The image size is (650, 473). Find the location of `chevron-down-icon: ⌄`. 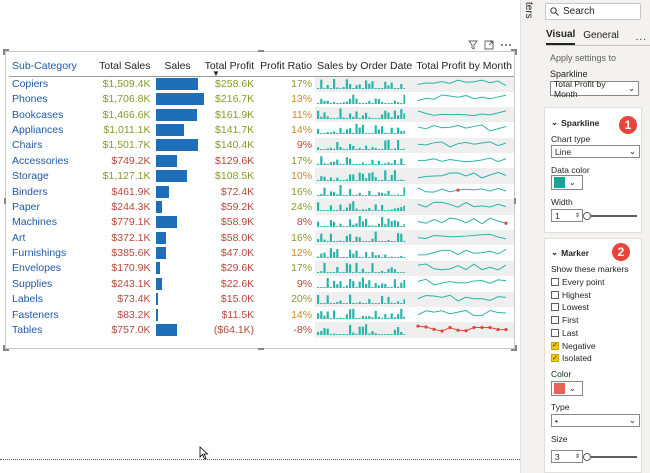

chevron-down-icon: ⌄ is located at coordinates (572, 388).